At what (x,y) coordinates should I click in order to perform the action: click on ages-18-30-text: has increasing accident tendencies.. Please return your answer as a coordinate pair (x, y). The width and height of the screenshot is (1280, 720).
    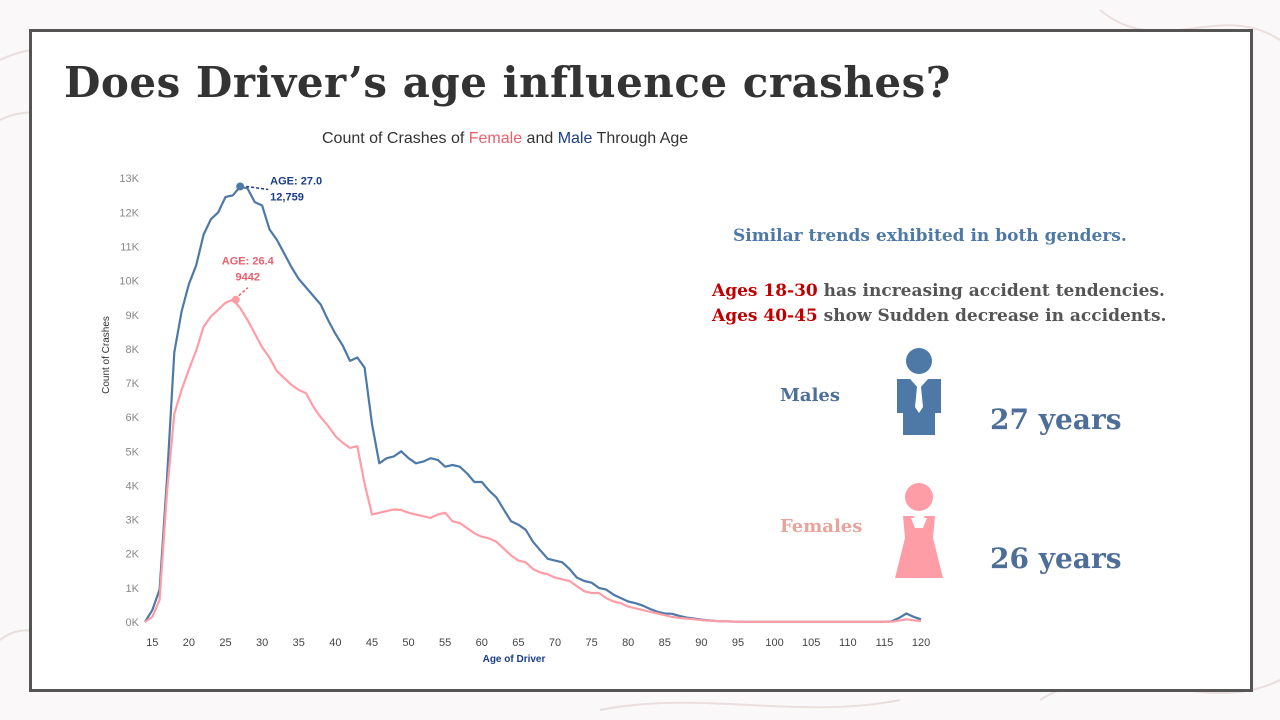
    Looking at the image, I should click on (991, 291).